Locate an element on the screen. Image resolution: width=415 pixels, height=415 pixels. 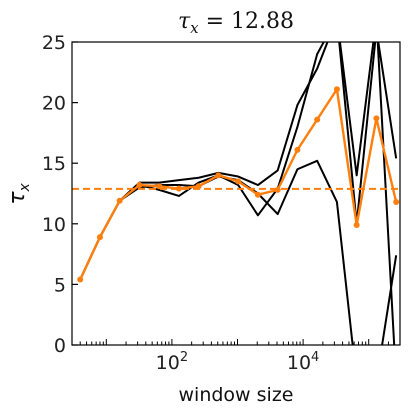
title-subscript: x is located at coordinates (194, 28).